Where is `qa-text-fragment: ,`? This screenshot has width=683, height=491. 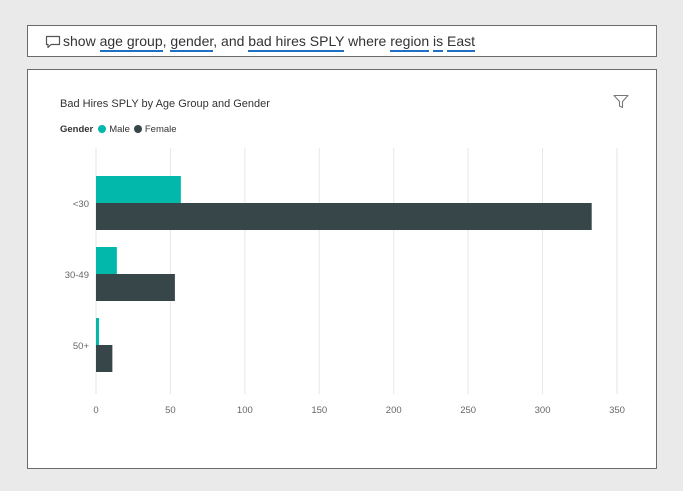 qa-text-fragment: , is located at coordinates (166, 41).